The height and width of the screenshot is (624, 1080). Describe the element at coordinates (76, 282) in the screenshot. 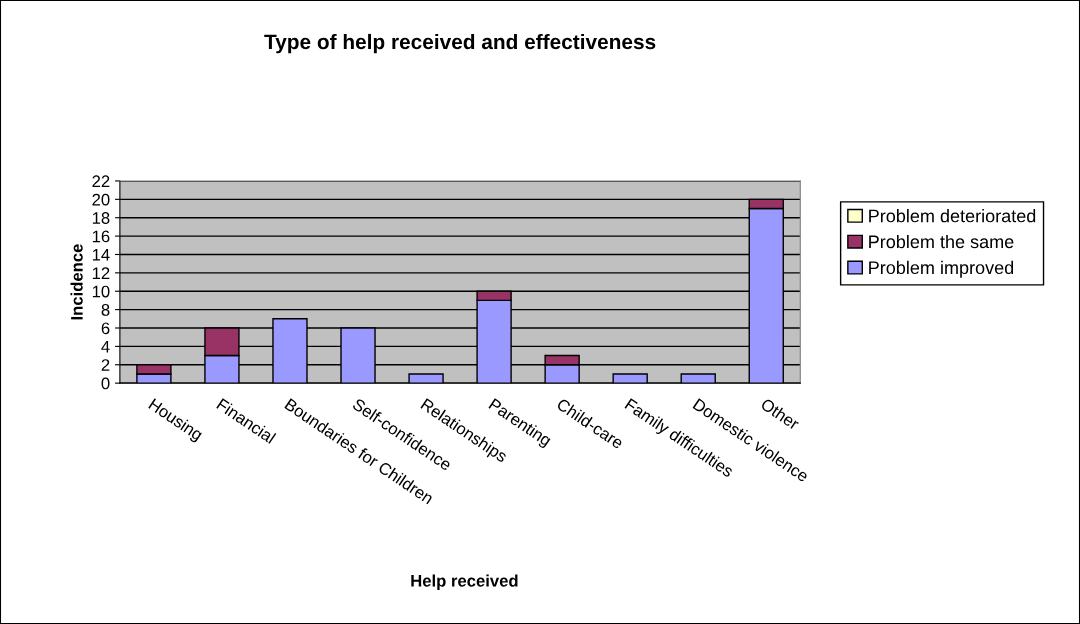

I see `y-axis-title: Incidence` at that location.